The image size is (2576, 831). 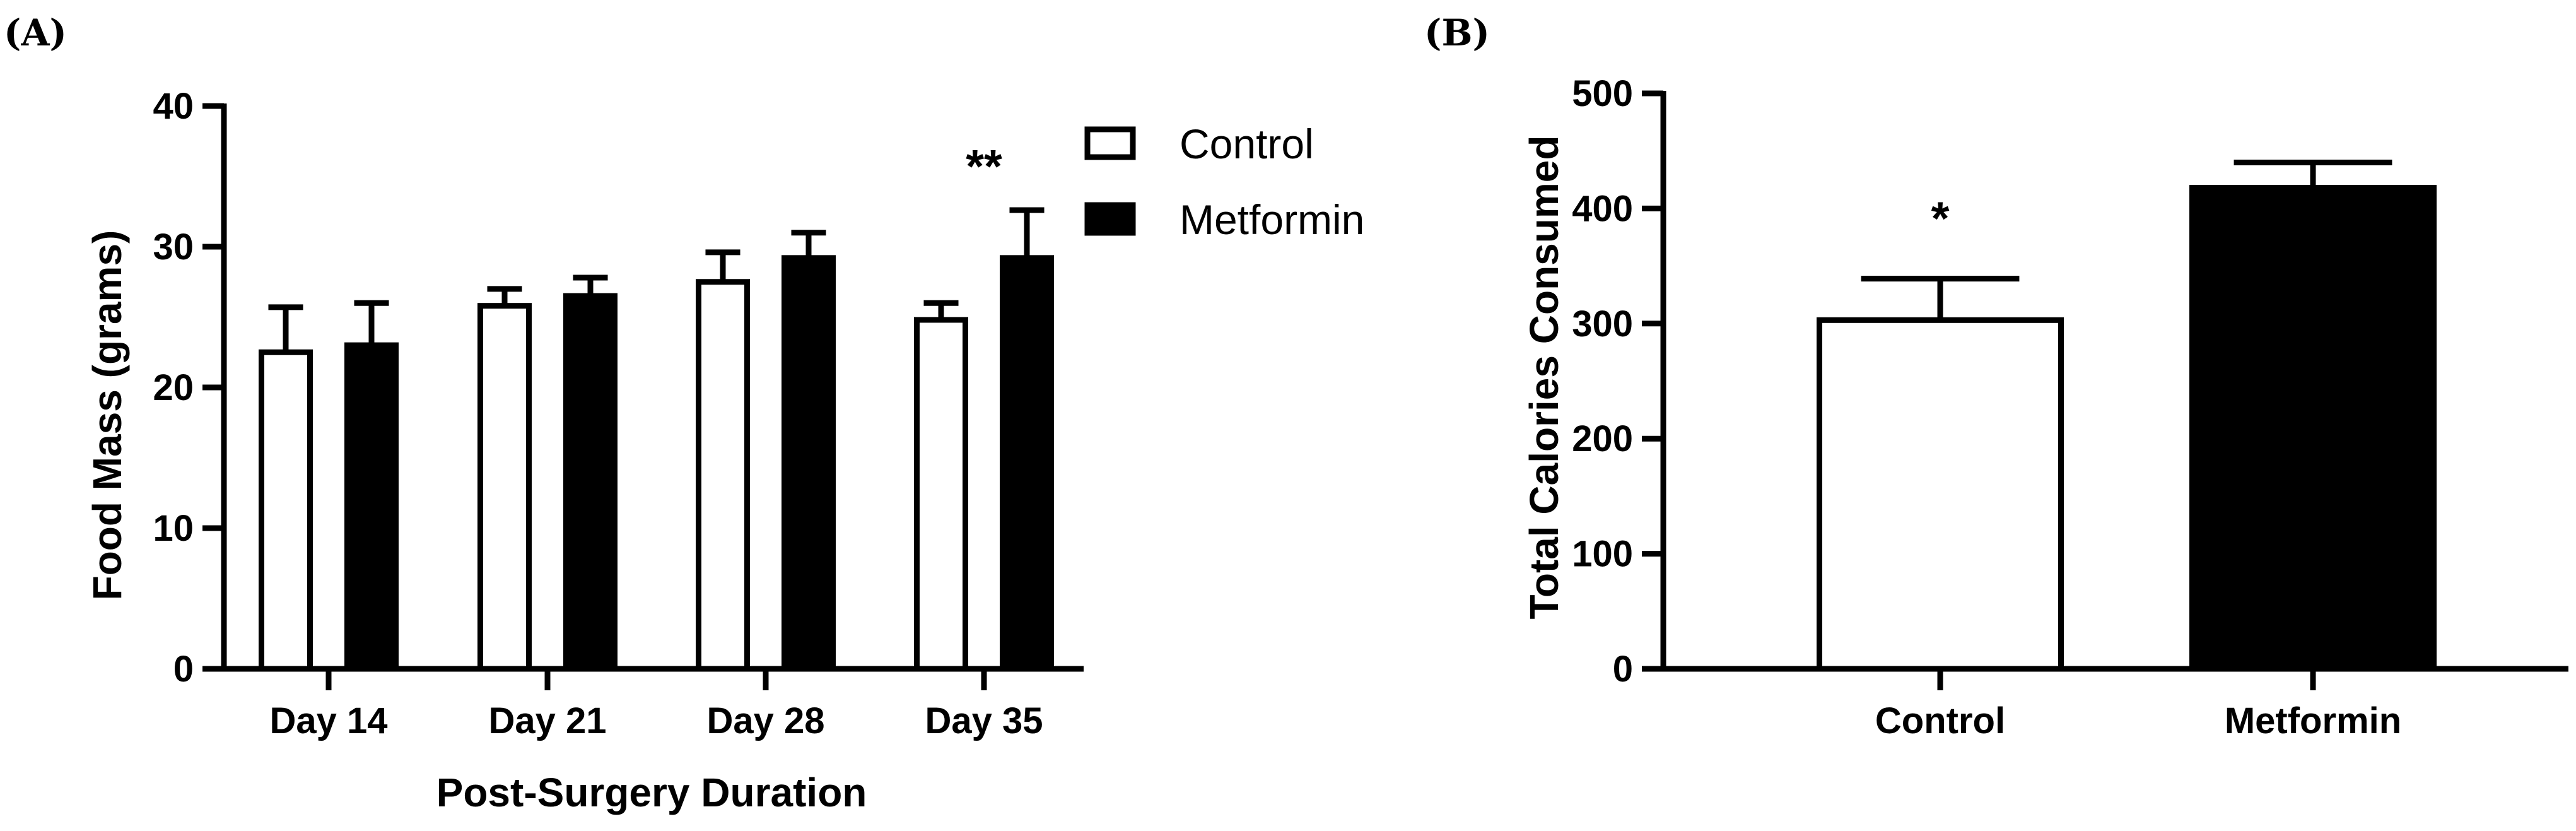 I want to click on legend-swatch-control, so click(x=1110, y=143).